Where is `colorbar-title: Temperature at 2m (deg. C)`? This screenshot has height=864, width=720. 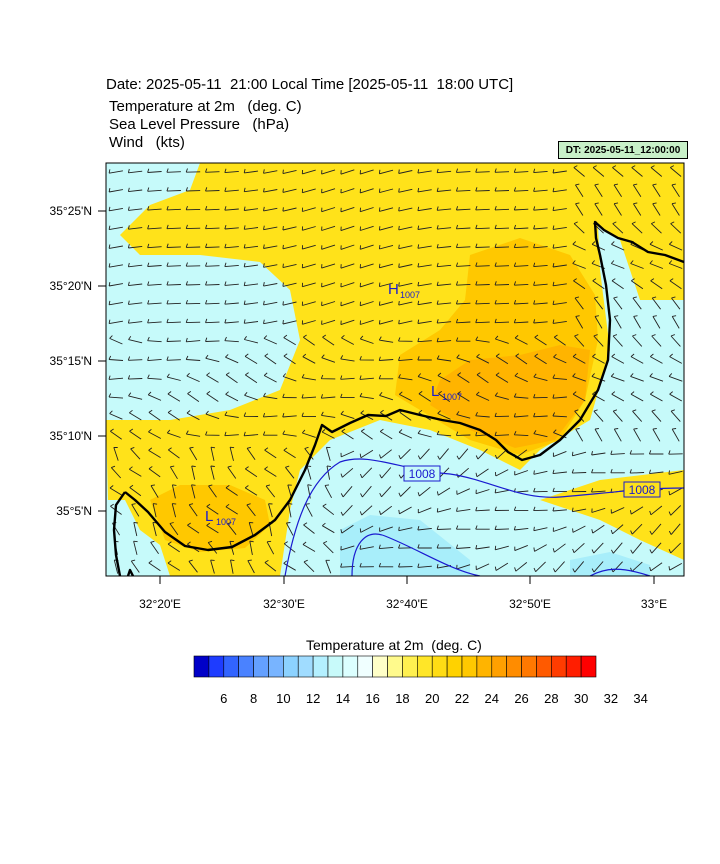
colorbar-title: Temperature at 2m (deg. C) is located at coordinates (394, 645).